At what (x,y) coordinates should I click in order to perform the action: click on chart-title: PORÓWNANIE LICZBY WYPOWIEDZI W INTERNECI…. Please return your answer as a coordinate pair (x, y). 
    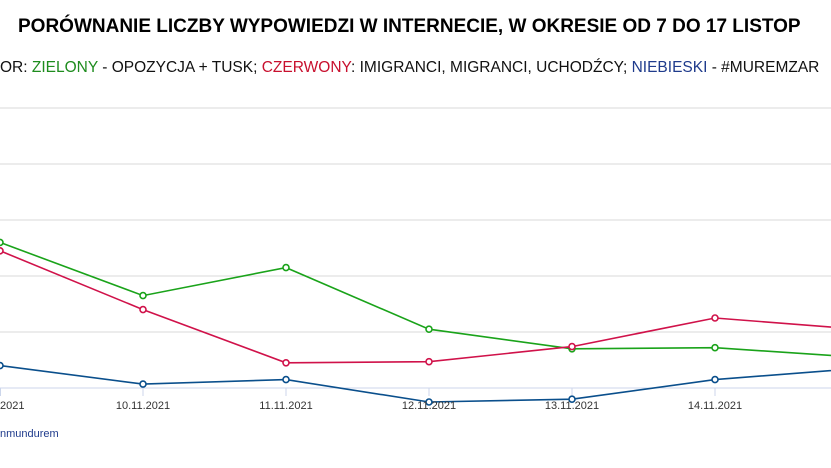
    Looking at the image, I should click on (409, 26).